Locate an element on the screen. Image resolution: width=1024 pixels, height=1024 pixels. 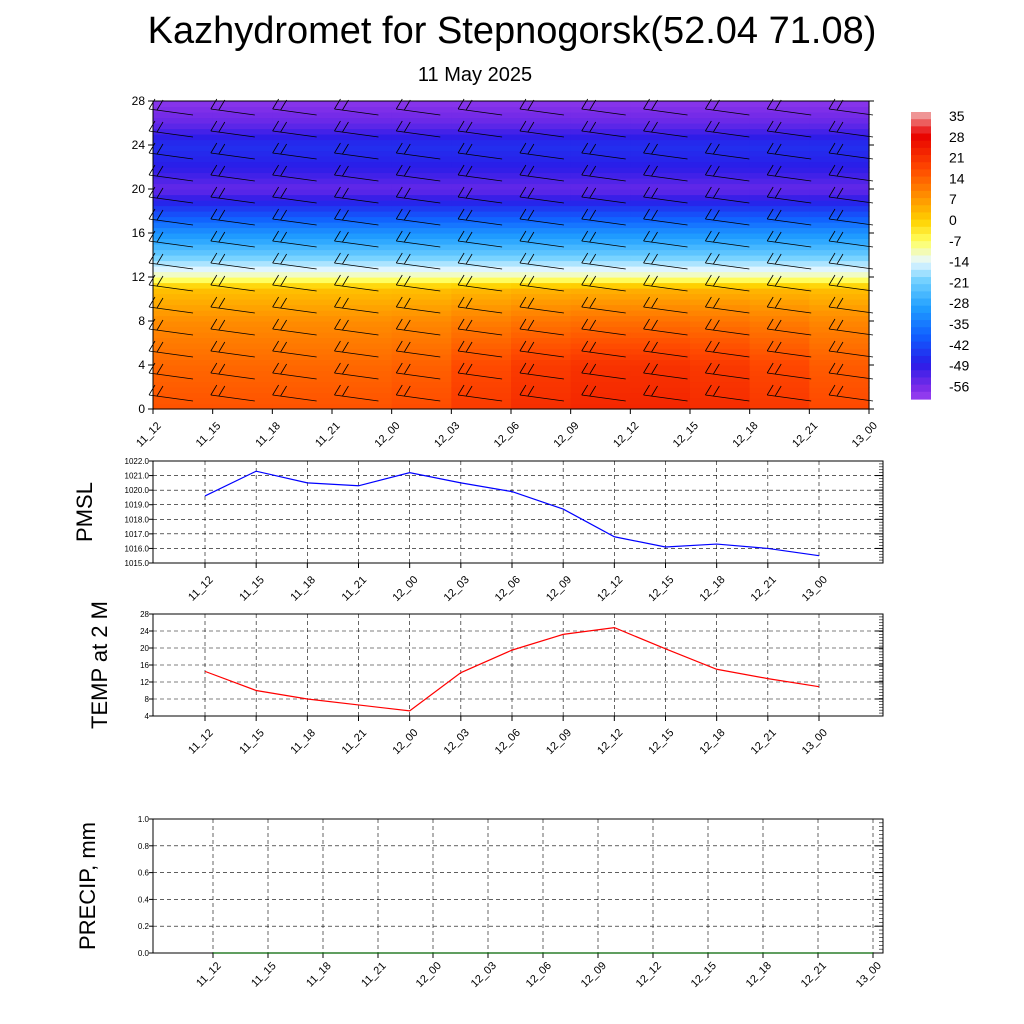
x-tick-label: 11_18 is located at coordinates (303, 589).